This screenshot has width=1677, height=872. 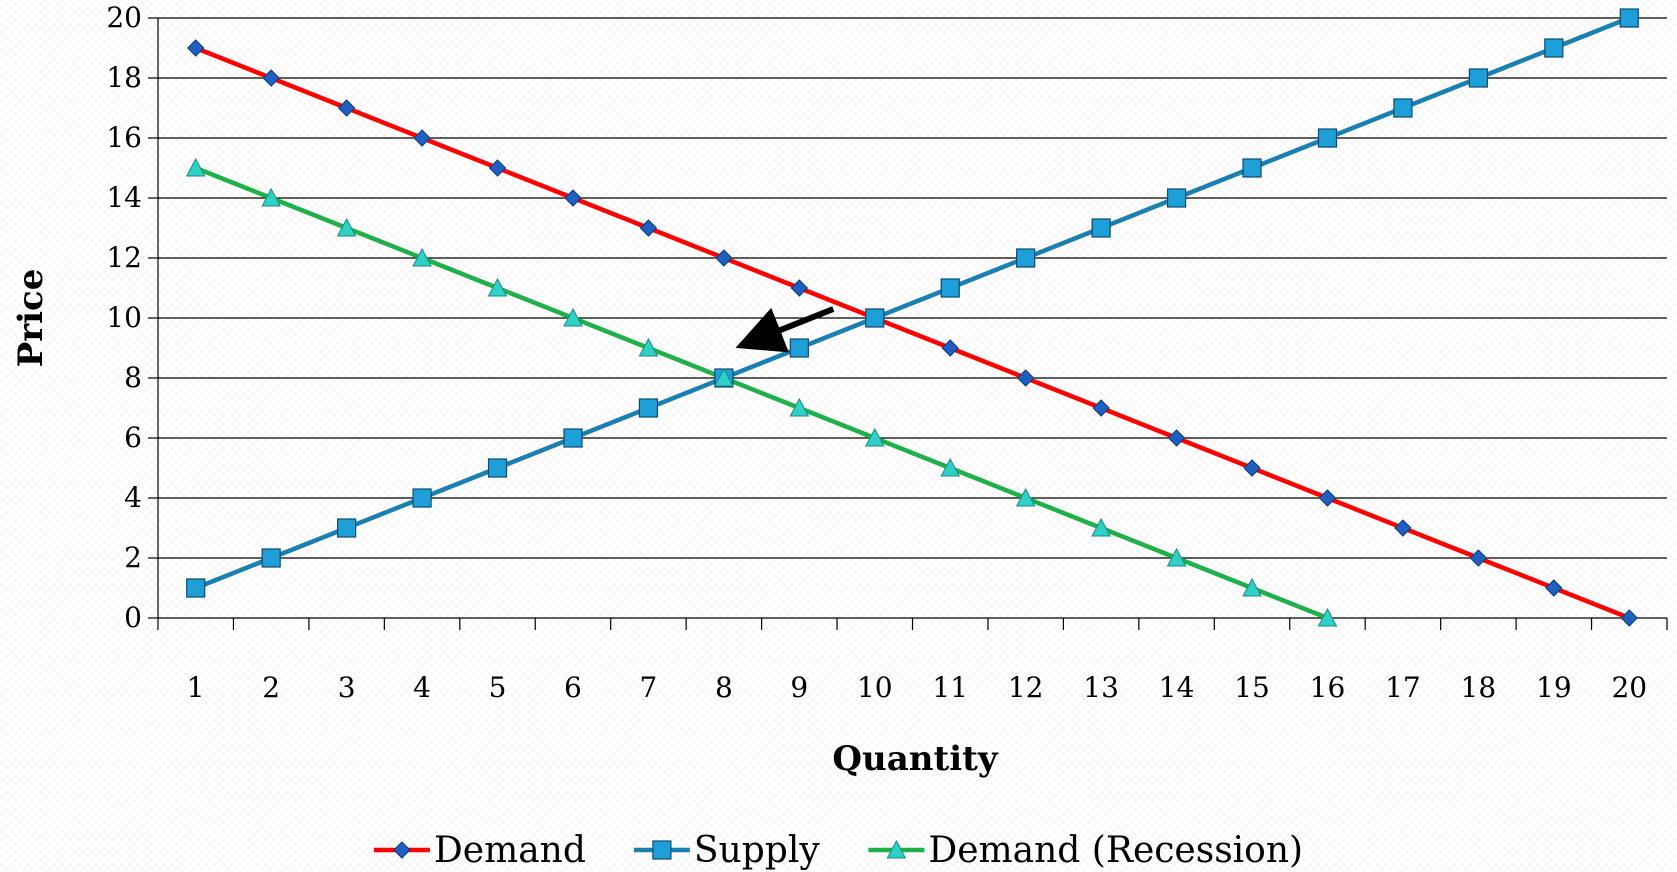 What do you see at coordinates (498, 687) in the screenshot?
I see `x-tick-label: 5` at bounding box center [498, 687].